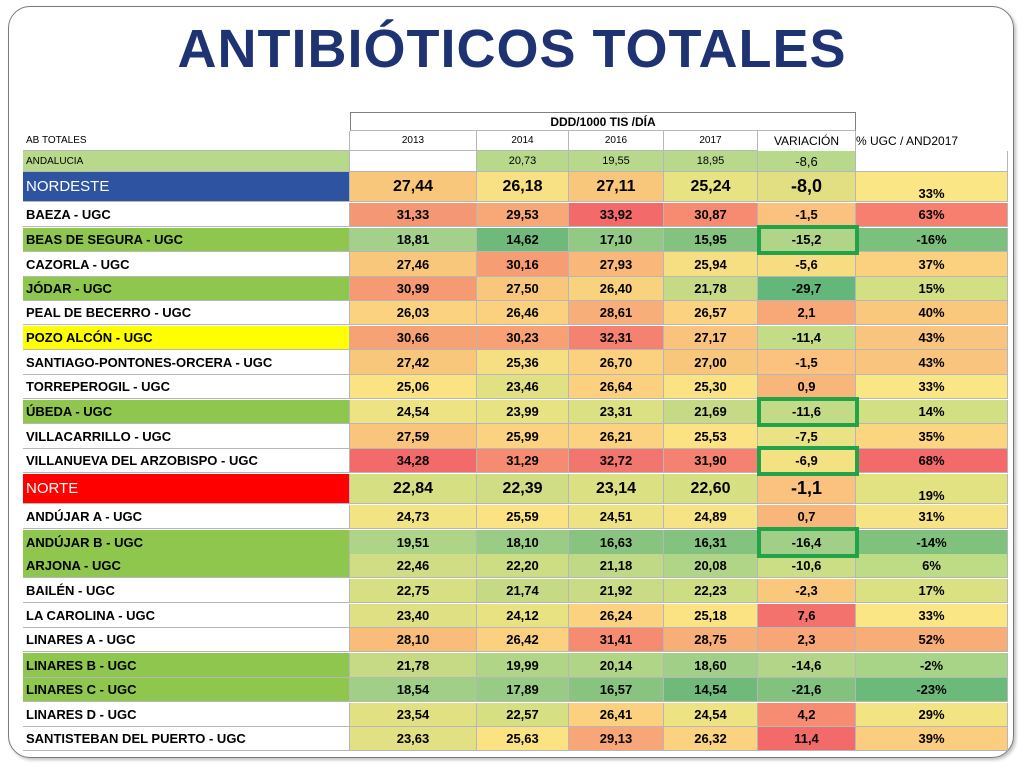  Describe the element at coordinates (186, 566) in the screenshot. I see `row-label: ARJONA - UGC` at that location.